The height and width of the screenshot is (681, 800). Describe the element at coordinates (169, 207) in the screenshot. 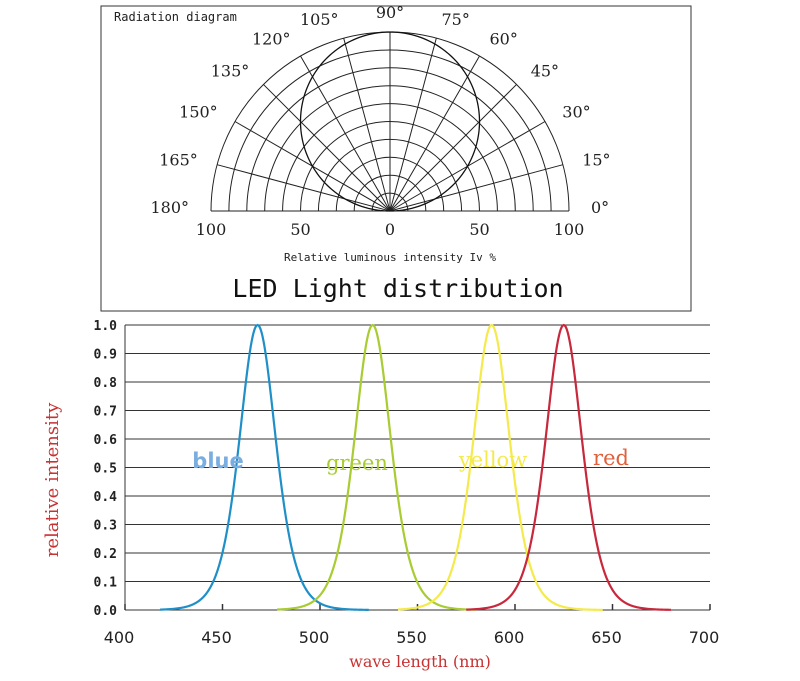

I see `polar-angle-tick-label: 180°` at that location.